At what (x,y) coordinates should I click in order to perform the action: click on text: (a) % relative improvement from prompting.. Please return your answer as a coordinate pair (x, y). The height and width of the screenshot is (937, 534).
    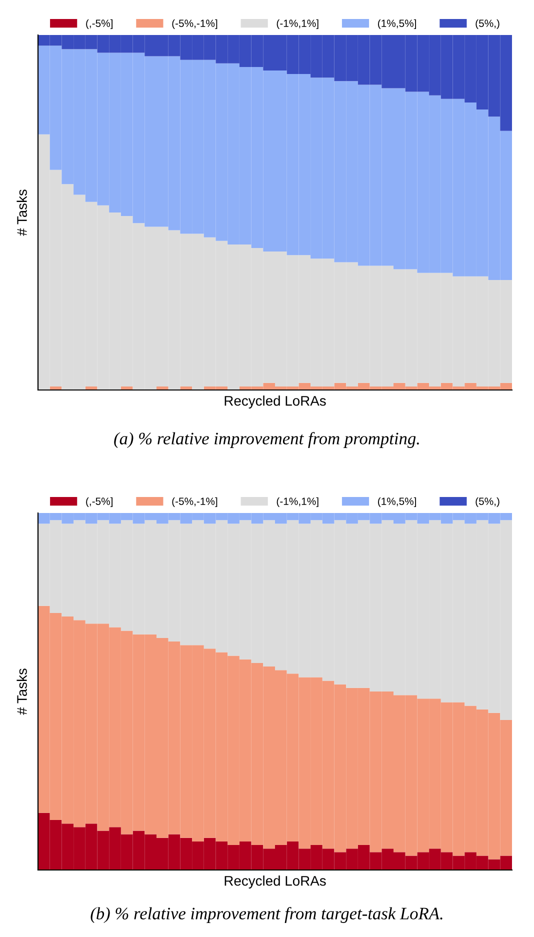
    Looking at the image, I should click on (266, 440).